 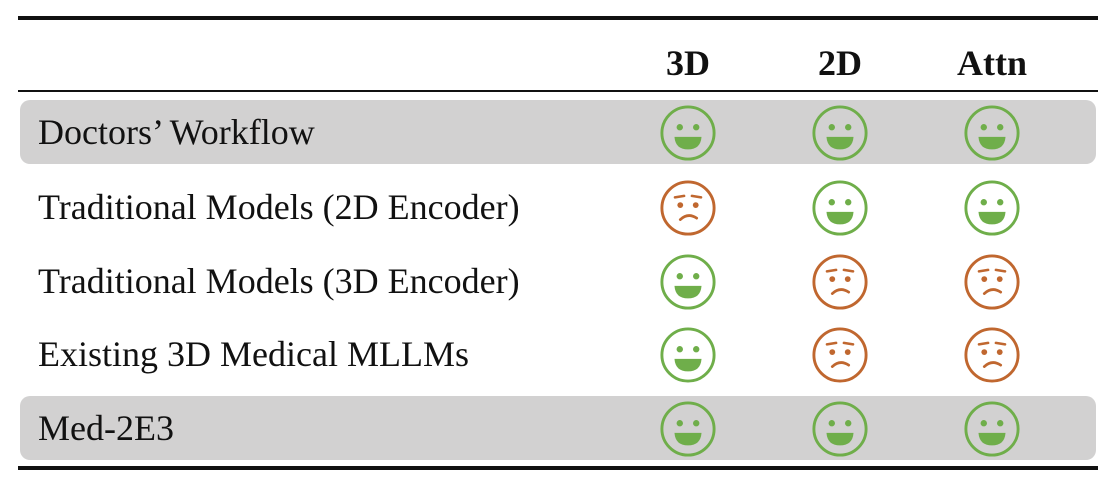 What do you see at coordinates (106, 428) in the screenshot?
I see `row-label: Med-2E3` at bounding box center [106, 428].